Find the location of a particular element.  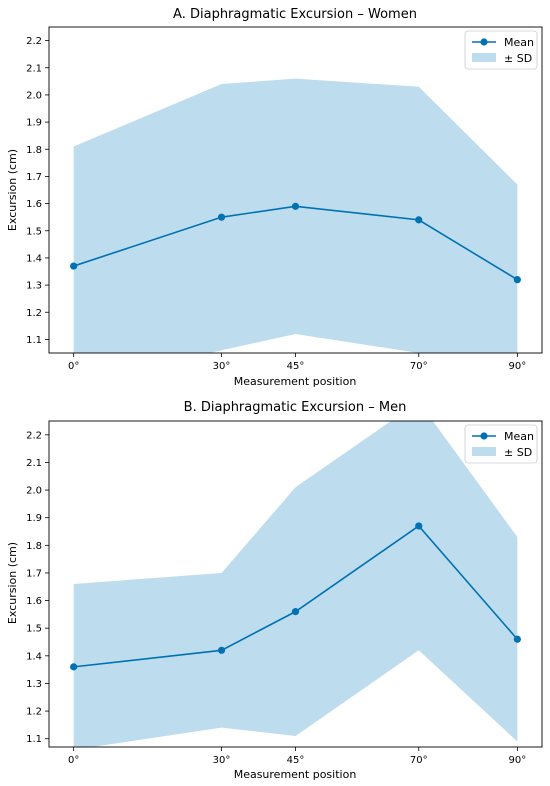

chart-title: B. Diaphragmatic Excursion – Men is located at coordinates (295, 407).